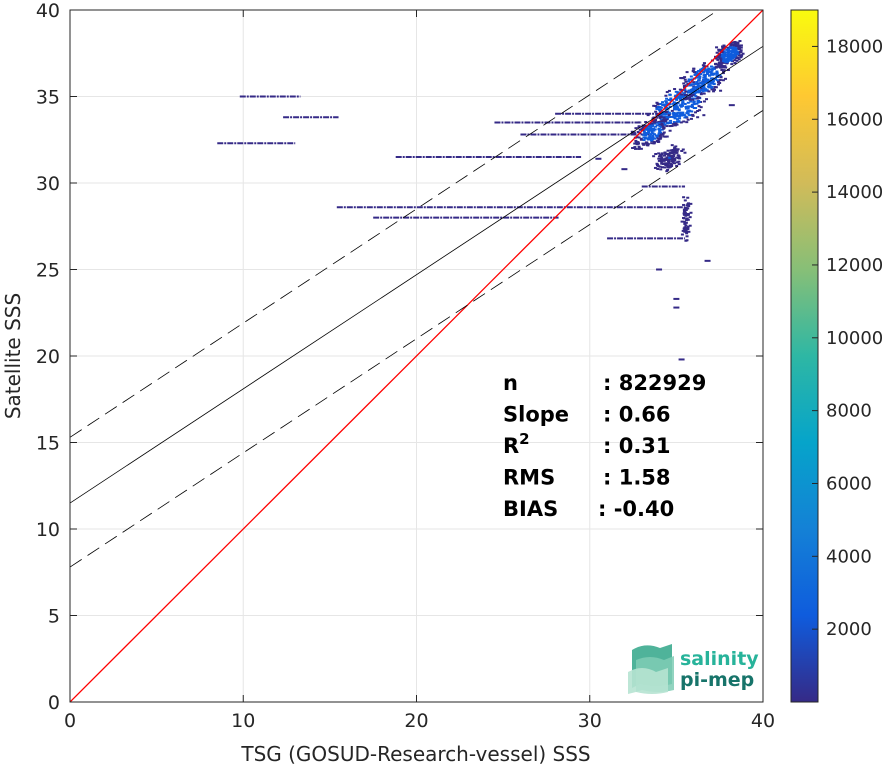  Describe the element at coordinates (636, 509) in the screenshot. I see `stats-value: : -0.40` at that location.